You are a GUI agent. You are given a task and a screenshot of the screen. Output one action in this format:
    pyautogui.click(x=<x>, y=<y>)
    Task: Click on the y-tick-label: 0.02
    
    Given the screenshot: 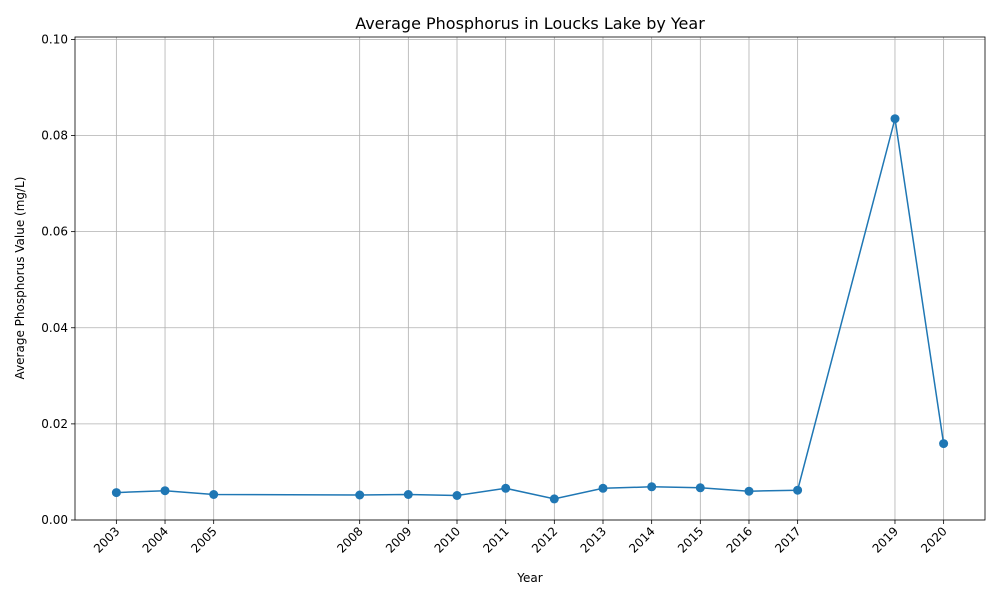 What is the action you would take?
    pyautogui.click(x=54, y=424)
    